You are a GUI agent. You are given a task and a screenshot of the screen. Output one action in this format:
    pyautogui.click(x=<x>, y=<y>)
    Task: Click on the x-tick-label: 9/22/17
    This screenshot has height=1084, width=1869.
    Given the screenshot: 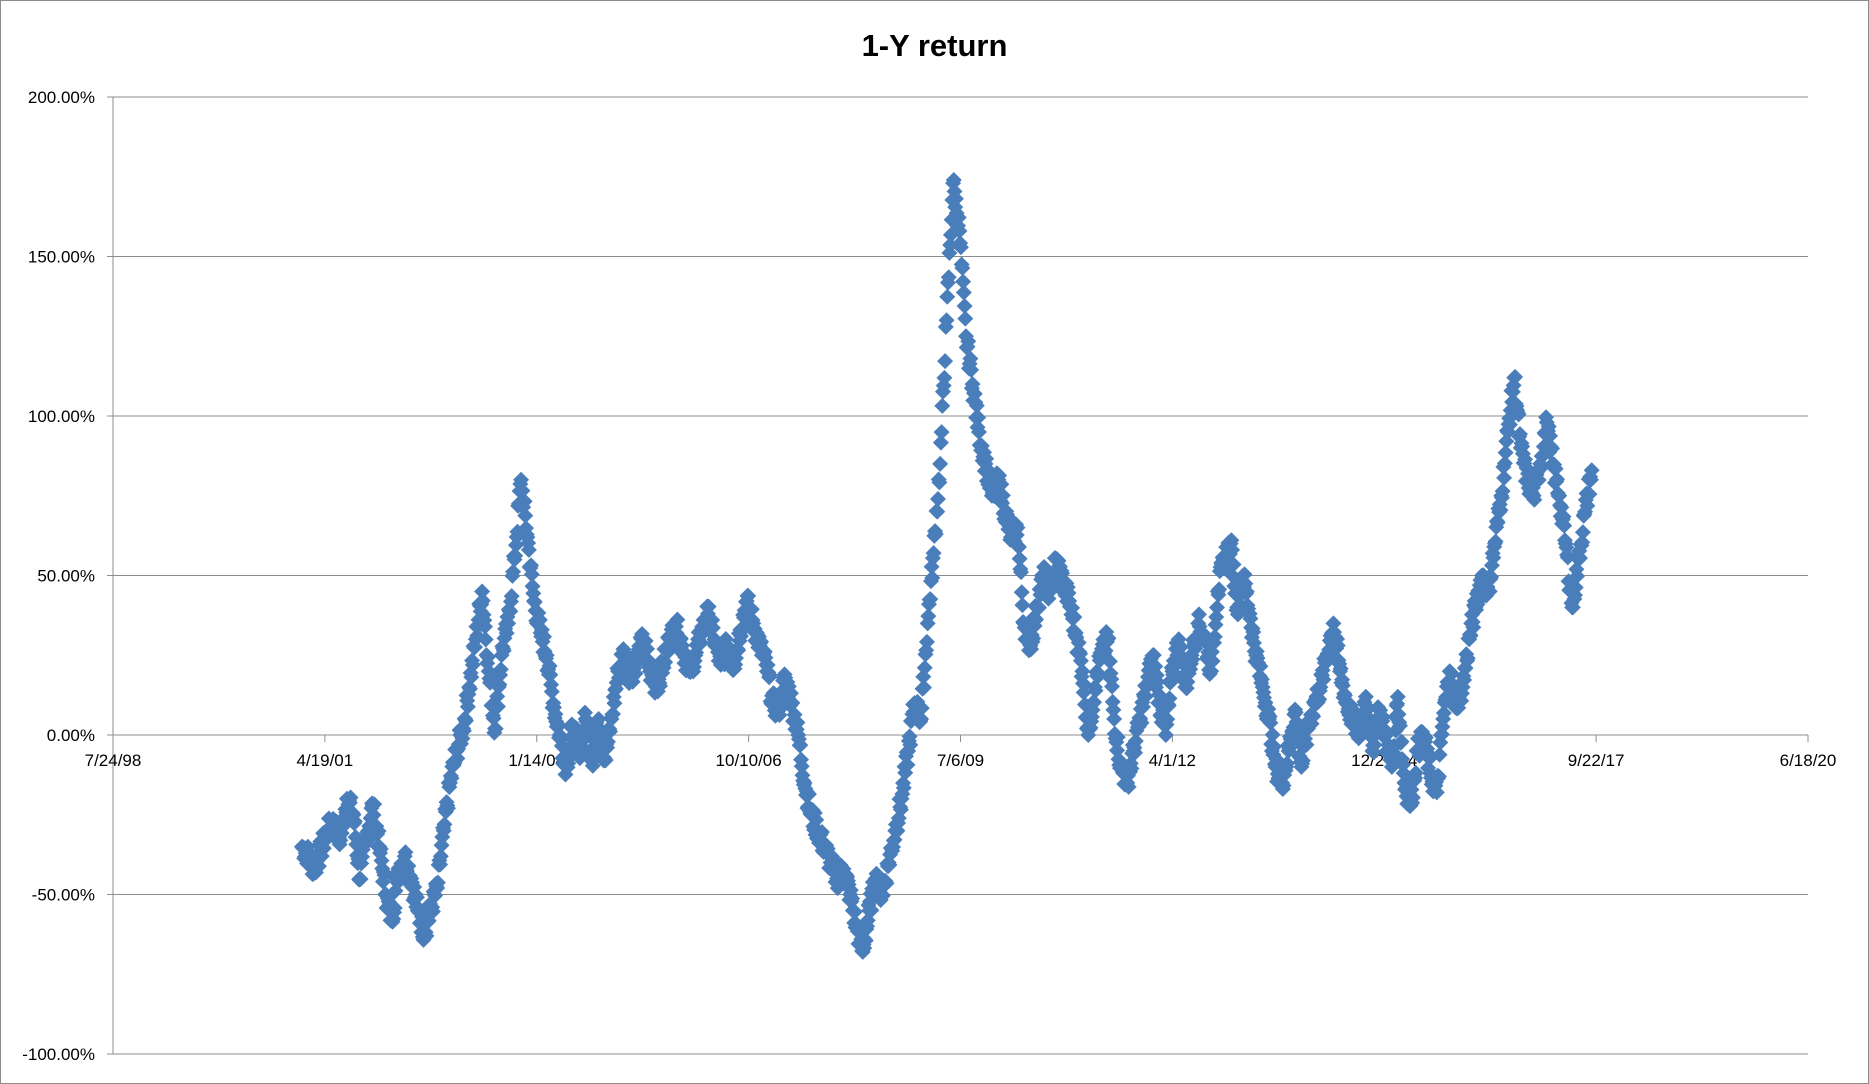 What is the action you would take?
    pyautogui.click(x=1596, y=760)
    